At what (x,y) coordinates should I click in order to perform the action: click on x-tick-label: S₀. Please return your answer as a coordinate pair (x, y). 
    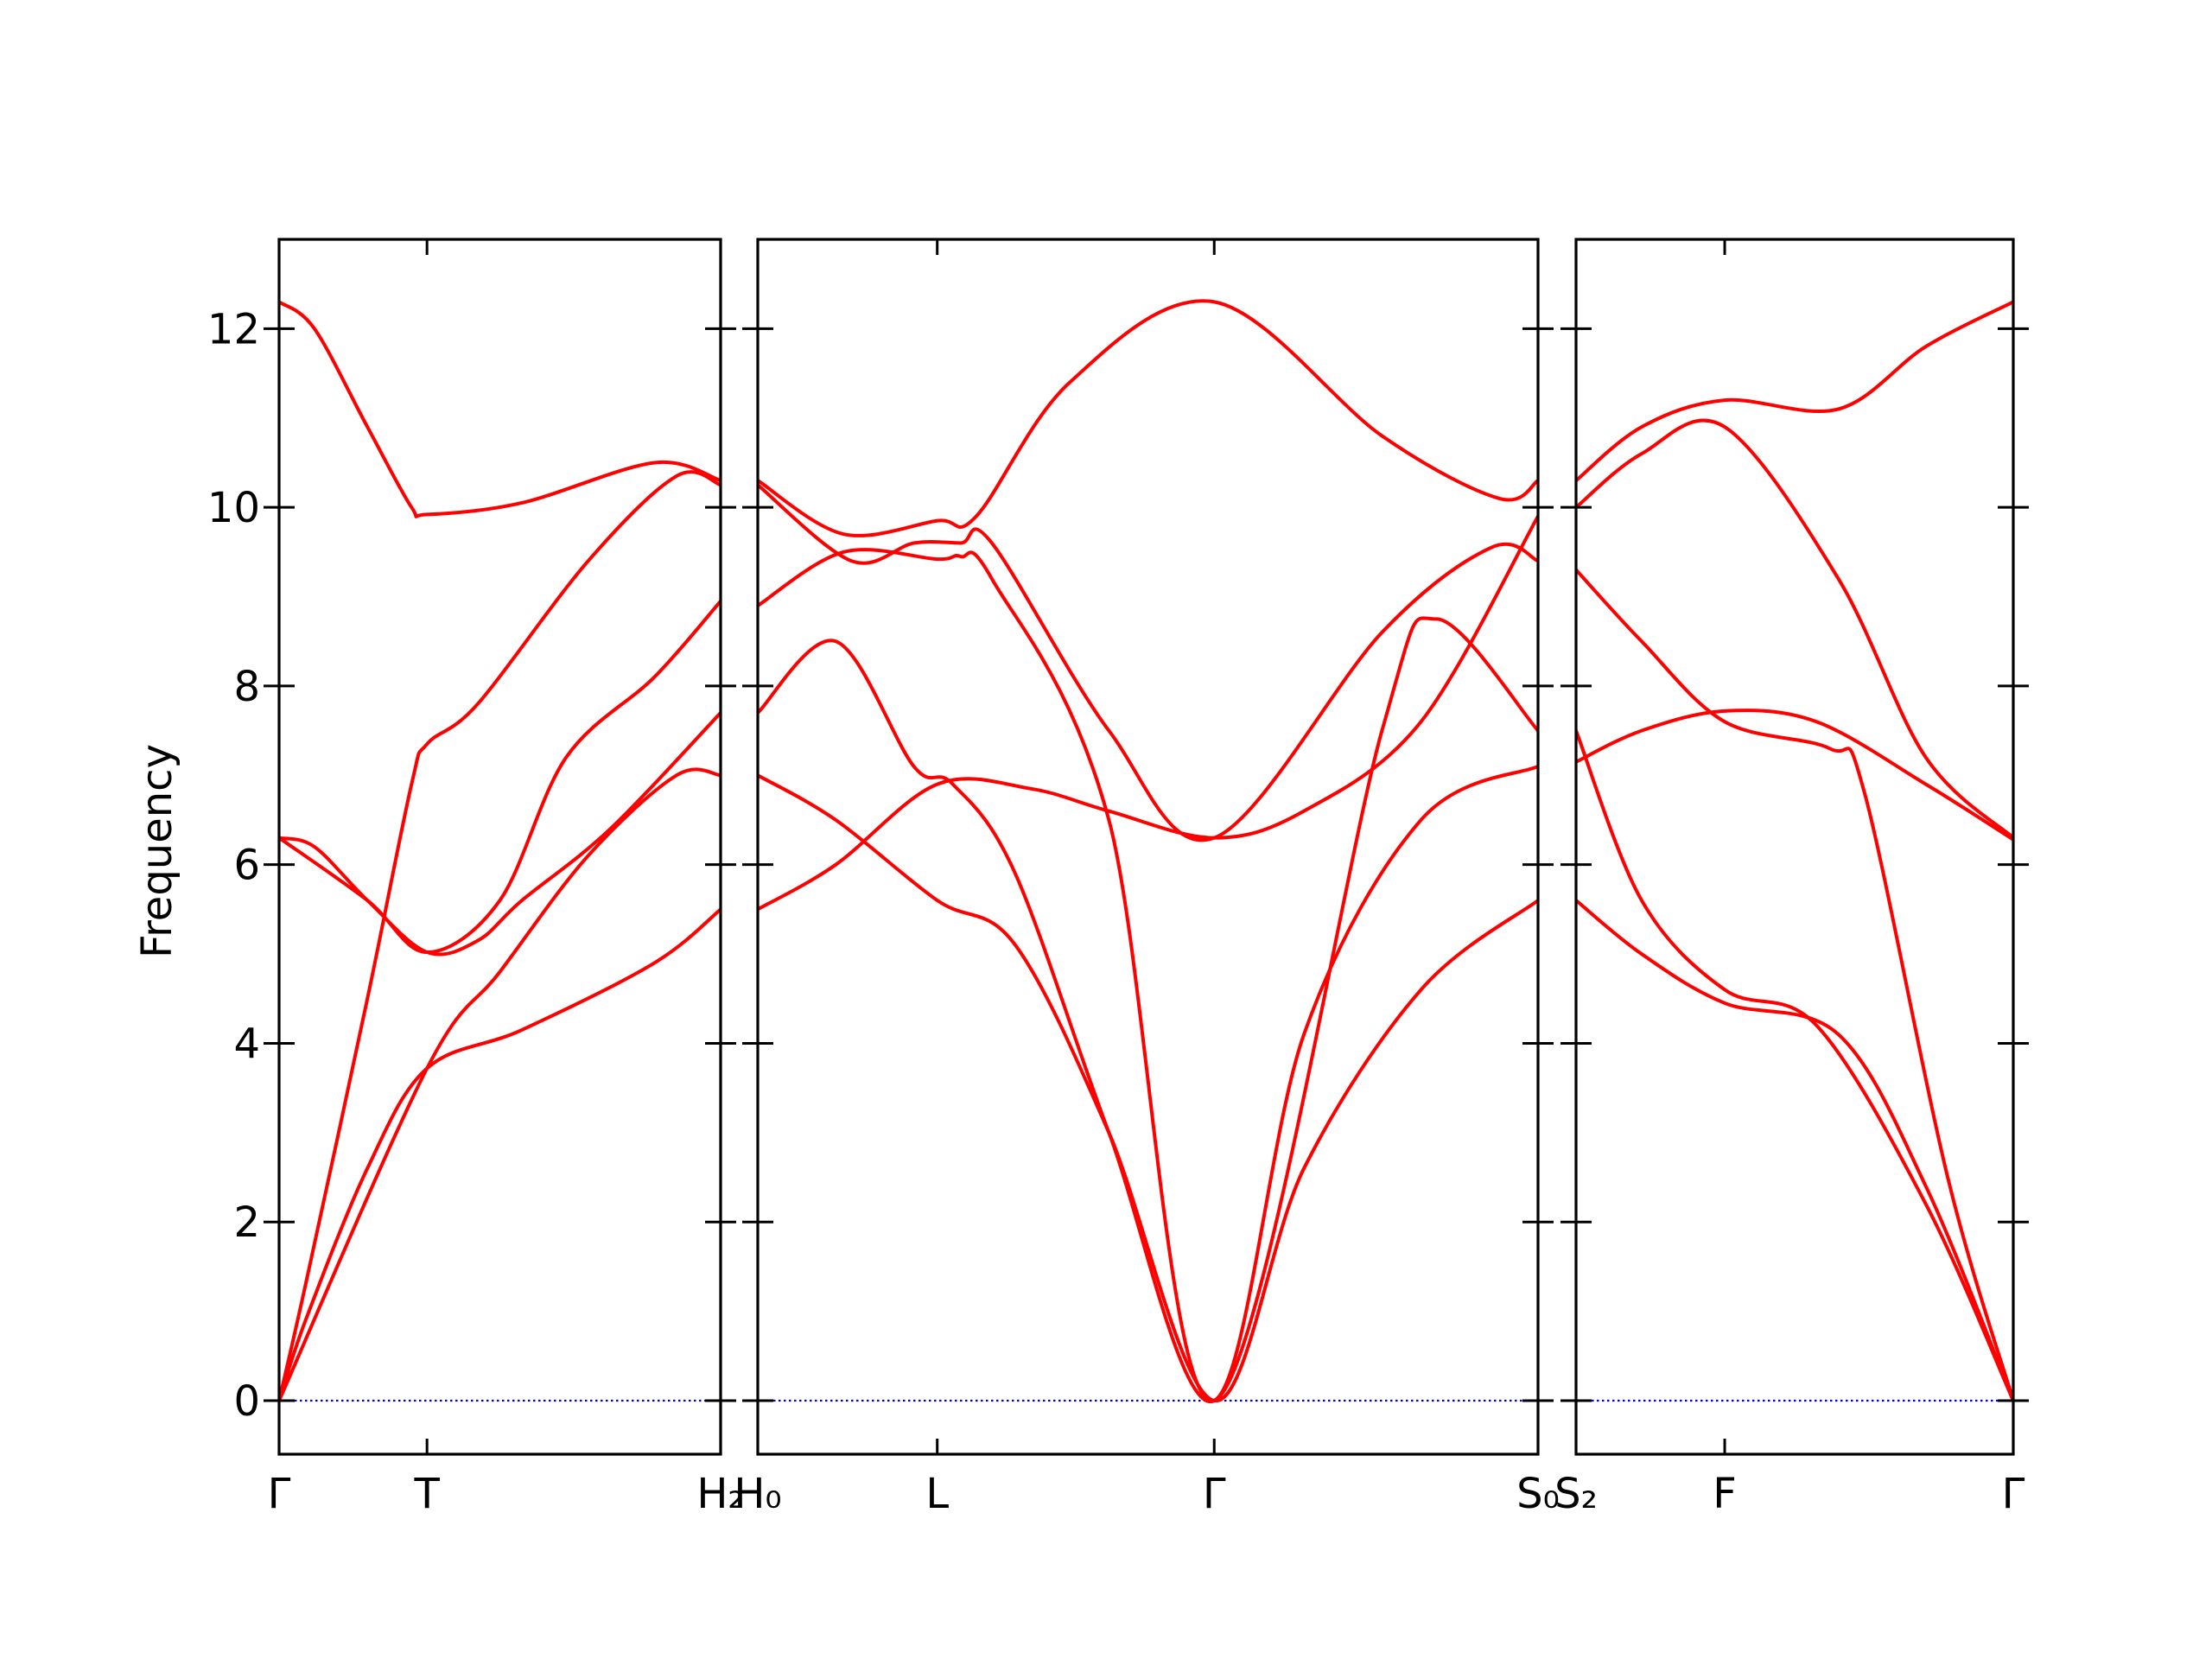
    Looking at the image, I should click on (1538, 1494).